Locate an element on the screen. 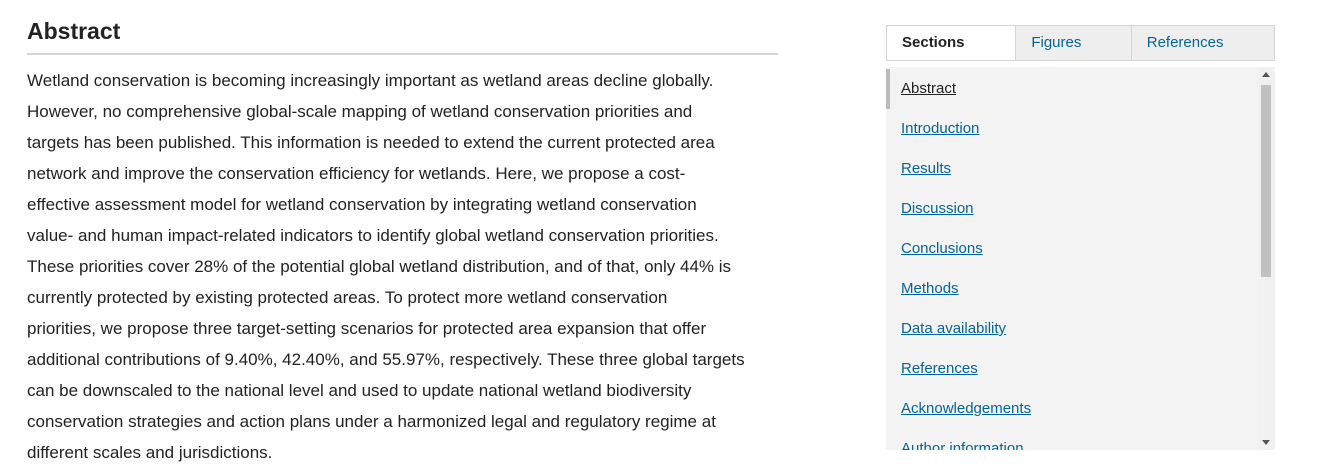 This screenshot has width=1325, height=471. section-link: Conclusions is located at coordinates (942, 248).